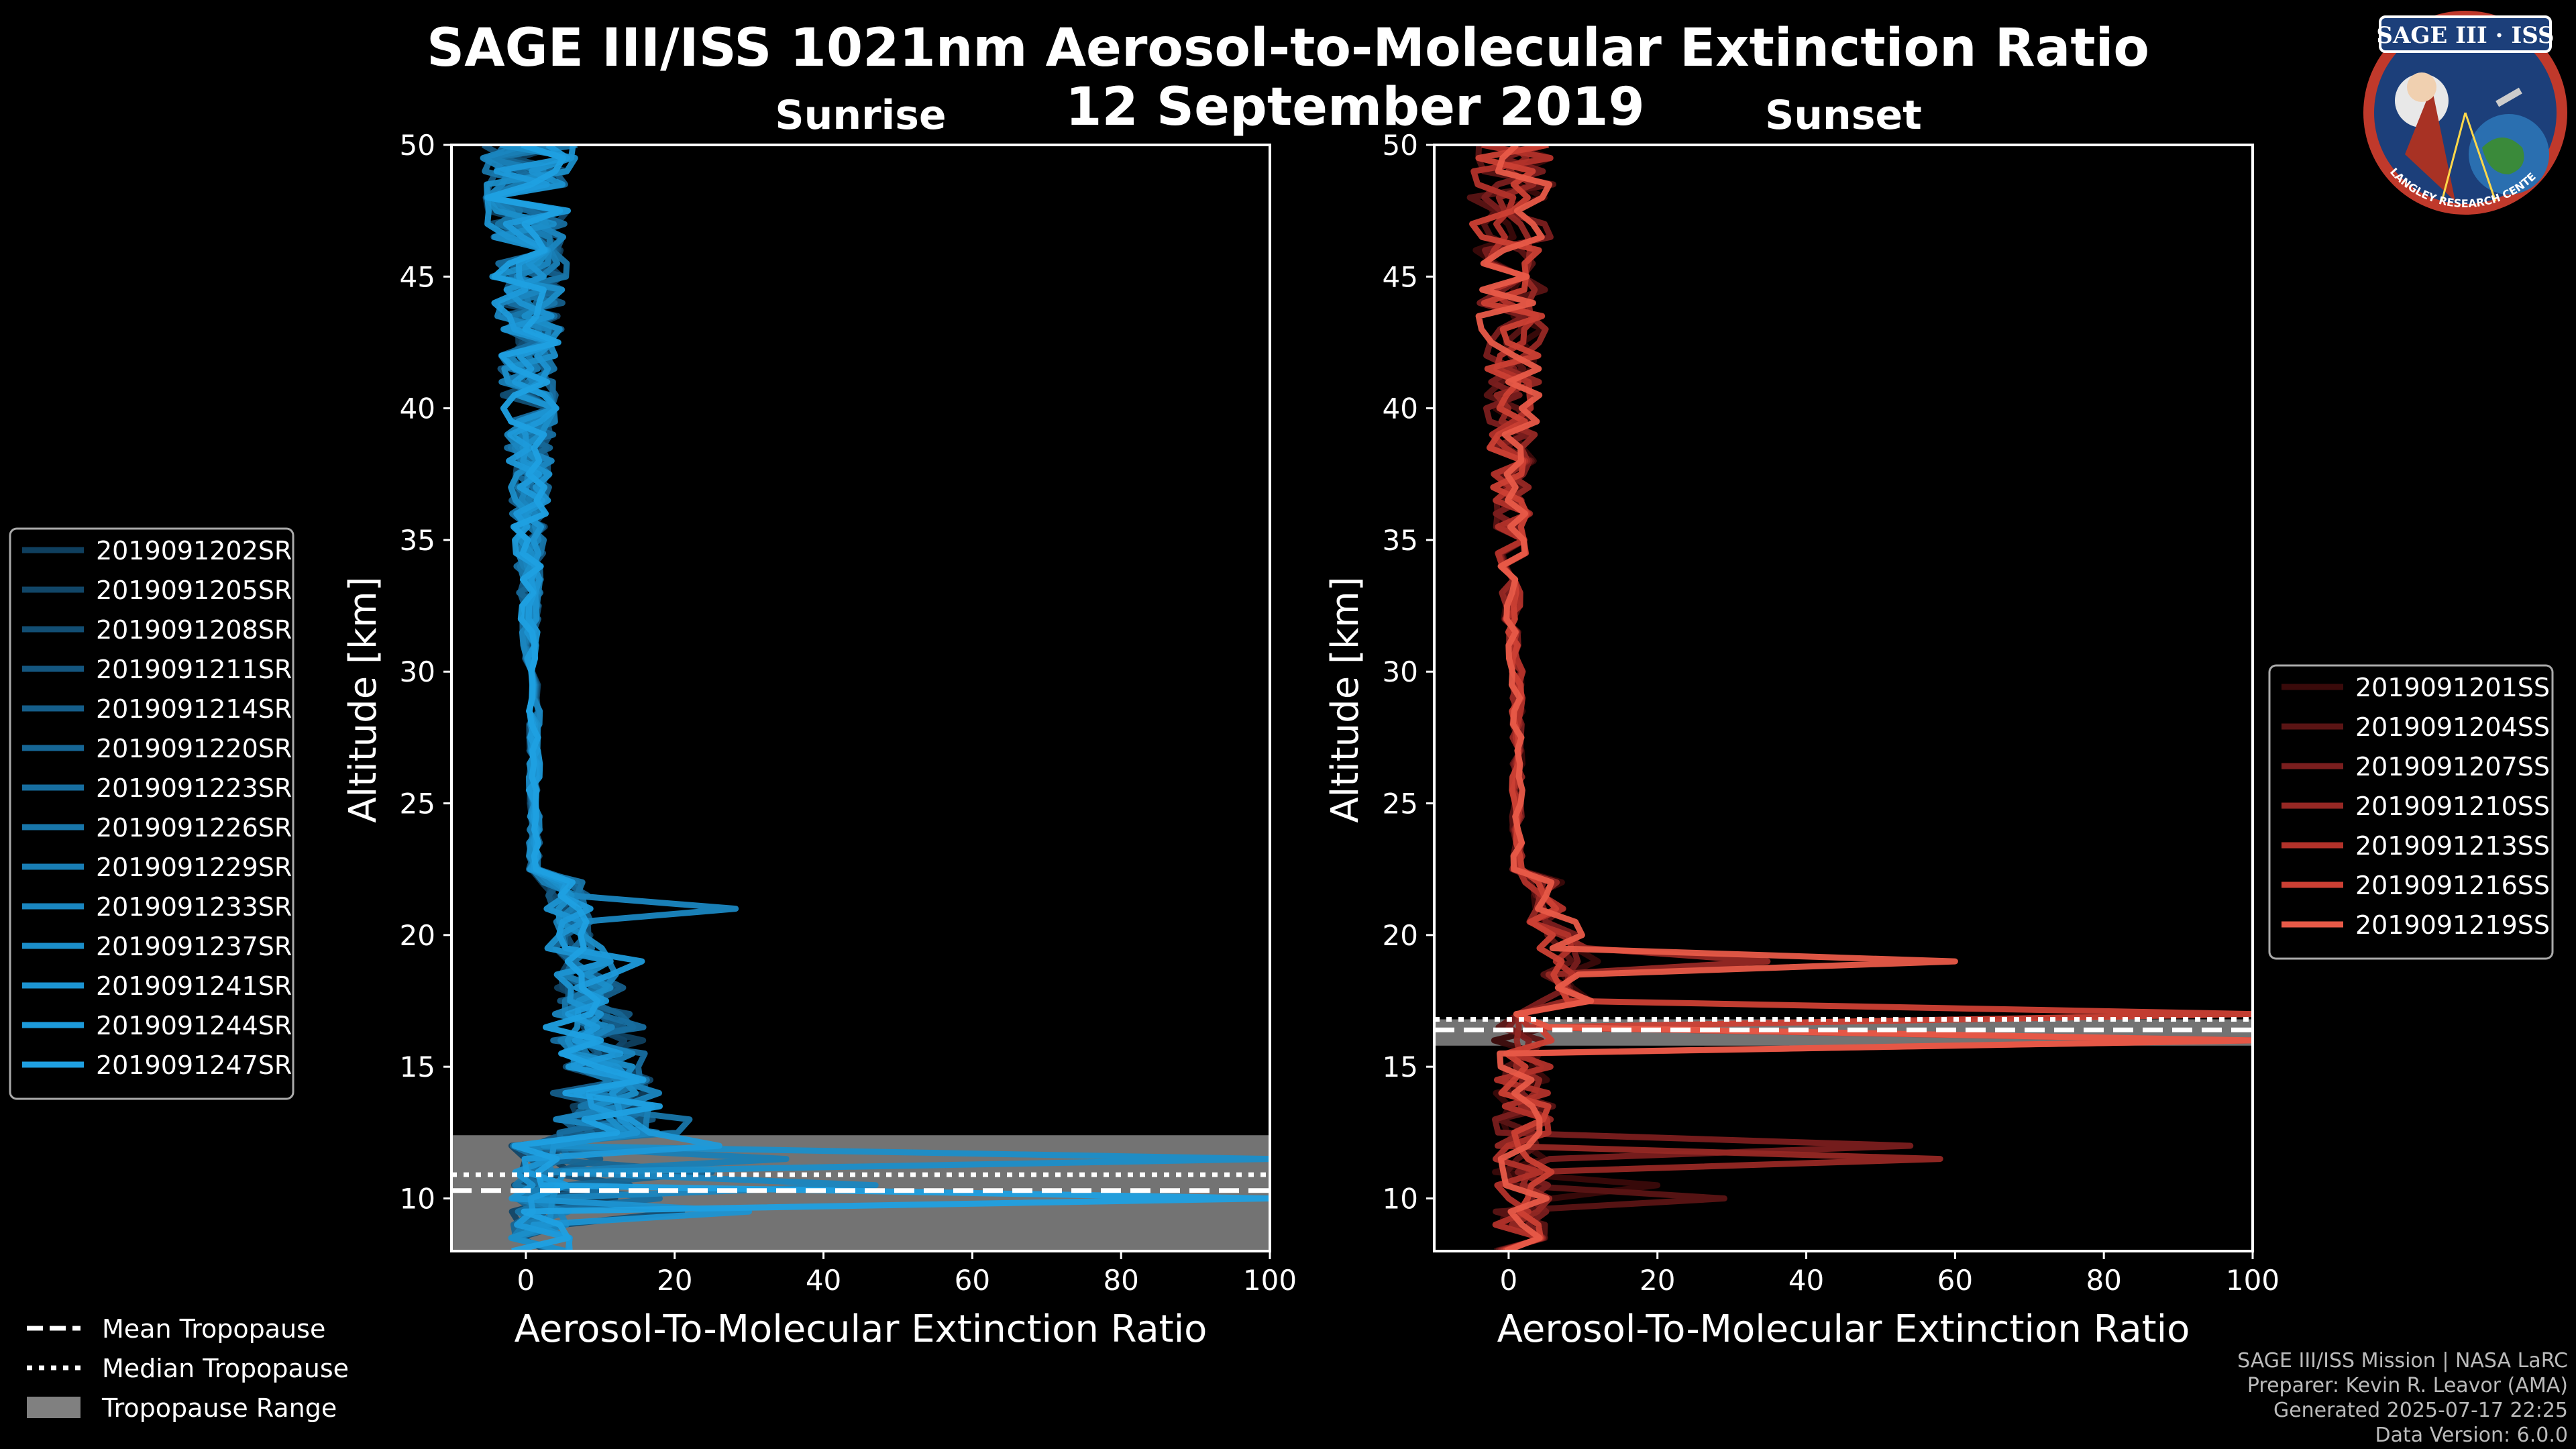 This screenshot has width=2576, height=1449. Describe the element at coordinates (194, 867) in the screenshot. I see `legend-label: 2019091229SR` at that location.